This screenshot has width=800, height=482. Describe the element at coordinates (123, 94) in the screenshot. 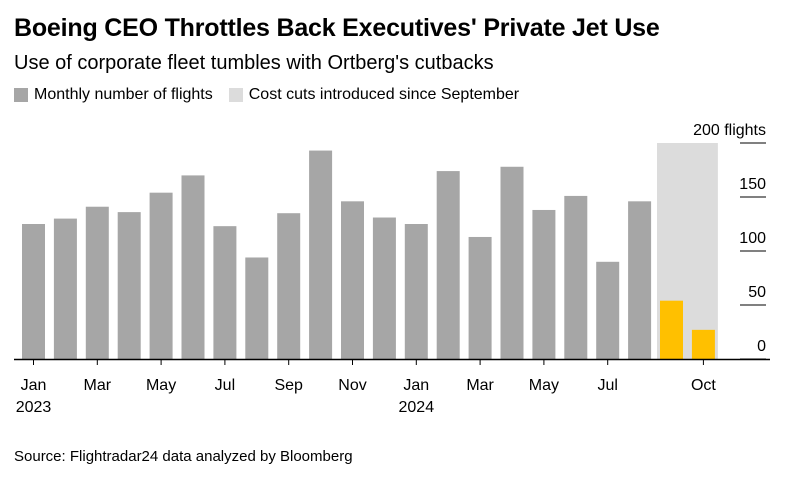

I see `legend-label-flights: Monthly number of flights` at that location.